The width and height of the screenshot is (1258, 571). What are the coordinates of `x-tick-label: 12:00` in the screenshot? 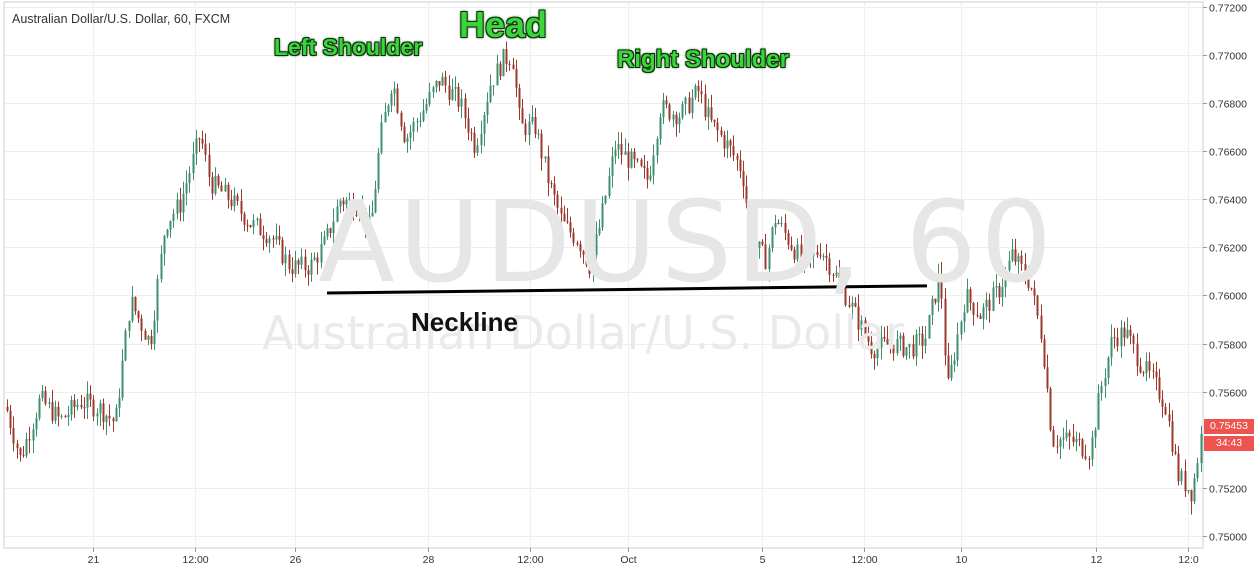 It's located at (864, 560).